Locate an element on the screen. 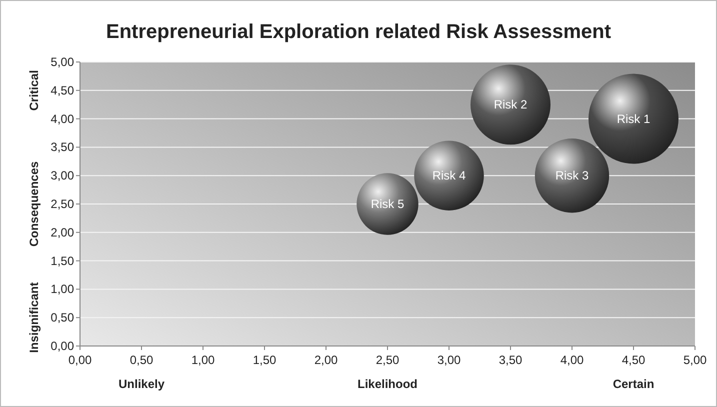 The width and height of the screenshot is (717, 407). y-axis-title: Consequences is located at coordinates (34, 203).